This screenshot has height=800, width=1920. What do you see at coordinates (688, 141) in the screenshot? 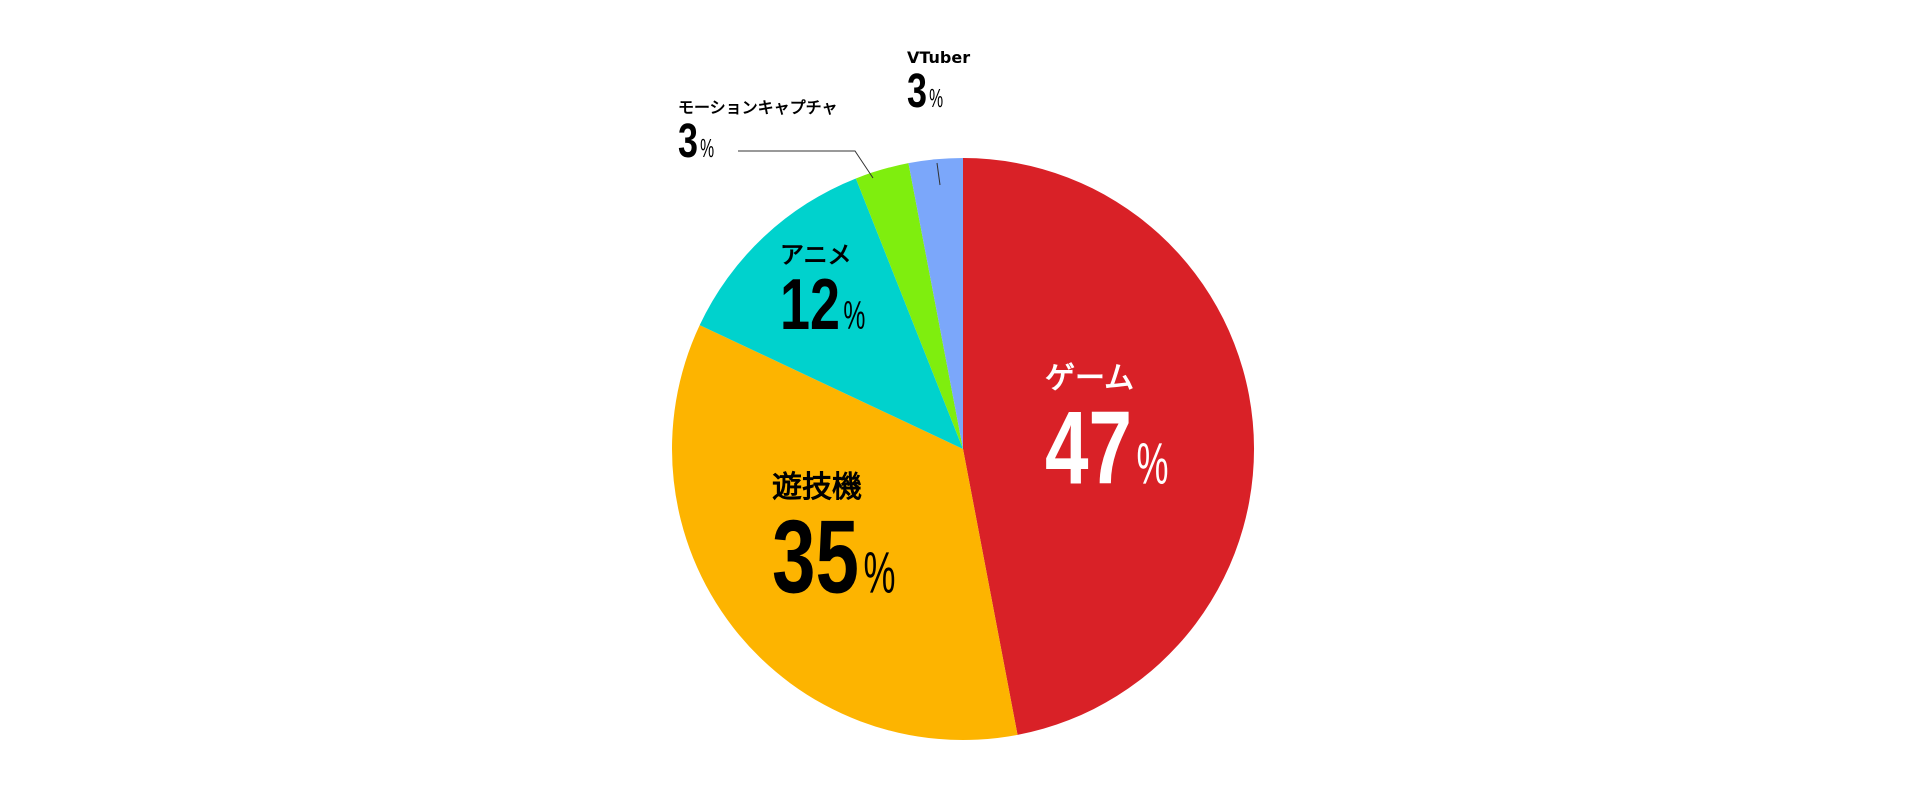
I see `slice-4-value-label: 3` at bounding box center [688, 141].